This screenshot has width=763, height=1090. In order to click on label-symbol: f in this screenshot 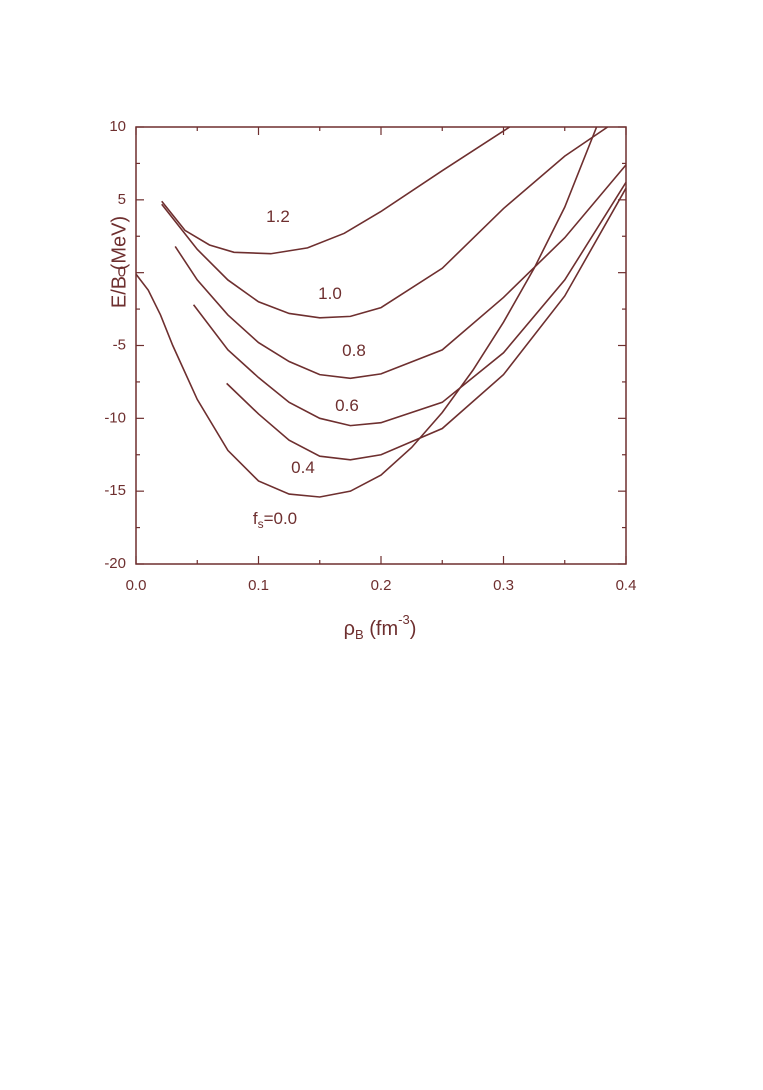, I will do `click(255, 518)`.